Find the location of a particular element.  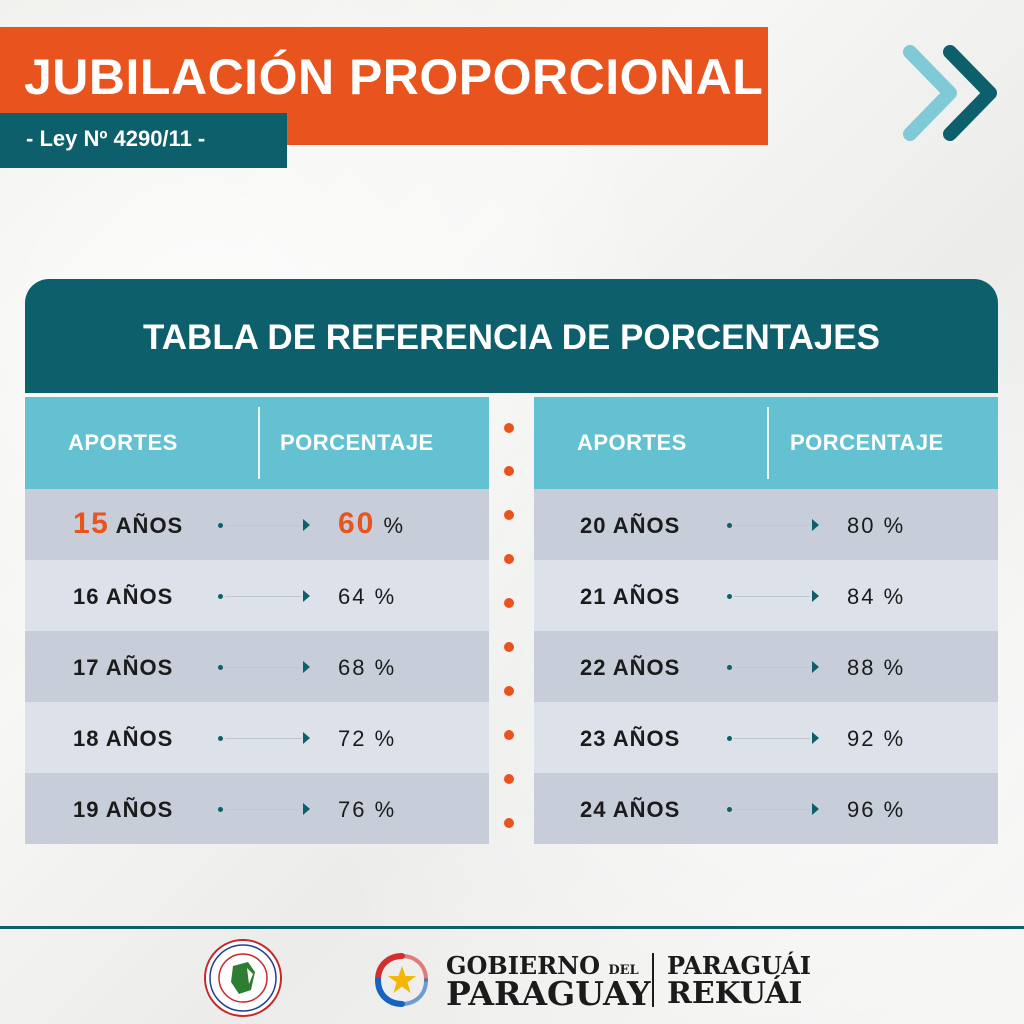

table-header-band is located at coordinates (511, 336).